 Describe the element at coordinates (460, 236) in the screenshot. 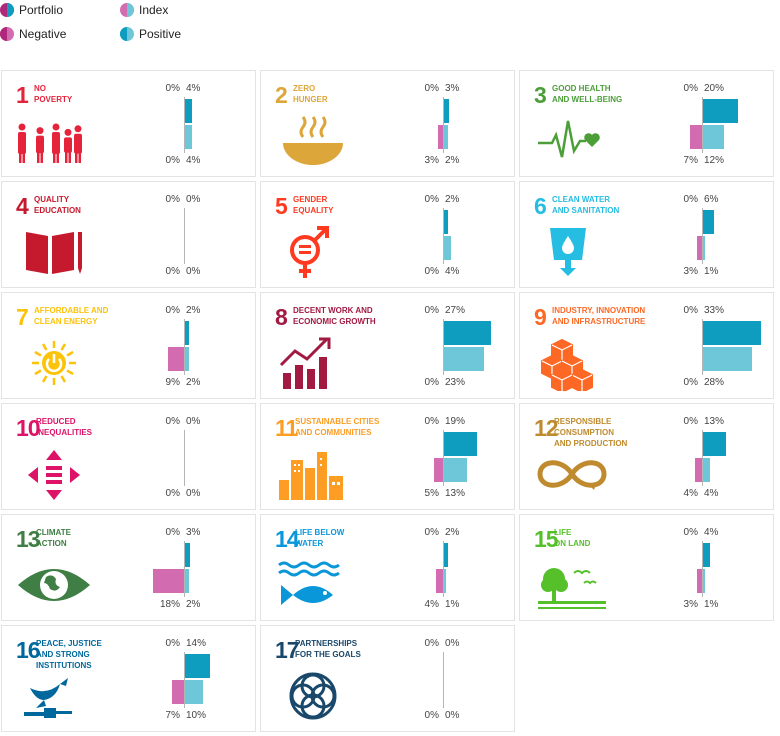

I see `goal-bar-chart: 0% 2% 0% 4%` at that location.